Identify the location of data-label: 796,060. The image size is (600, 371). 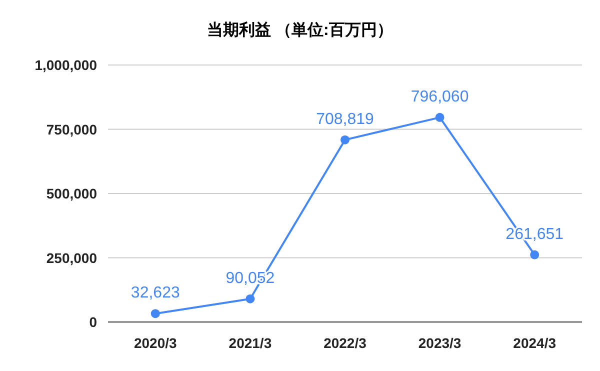
(439, 97).